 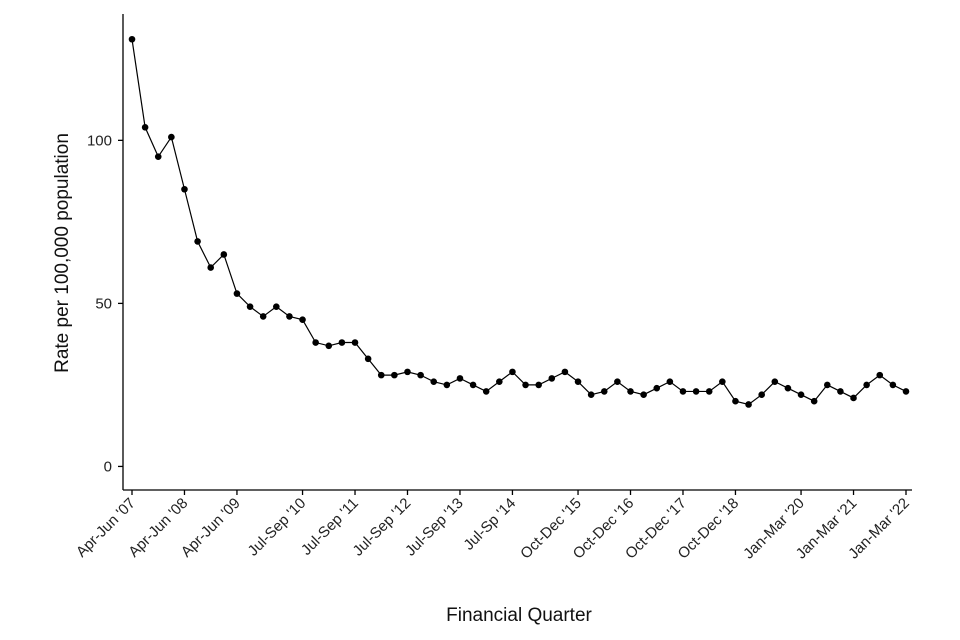 What do you see at coordinates (99, 140) in the screenshot?
I see `y-tick-label: 100` at bounding box center [99, 140].